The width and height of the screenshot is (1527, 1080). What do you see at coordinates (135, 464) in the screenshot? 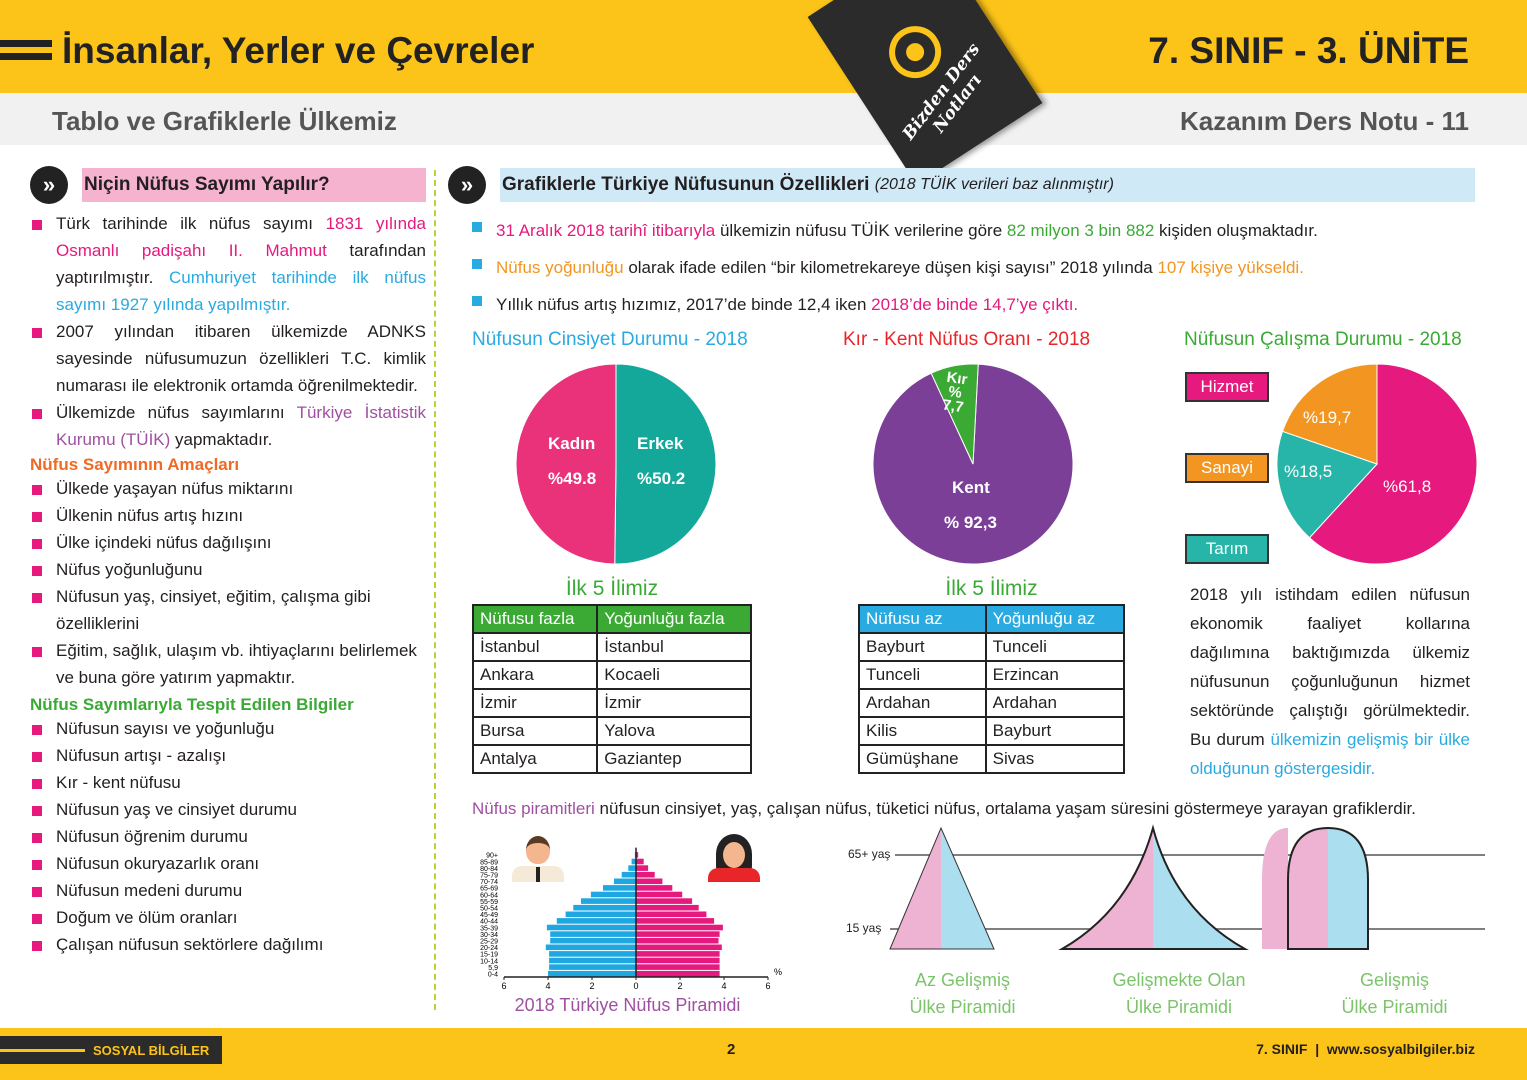
I see `purposes-heading: Nüfus Sayımının Amaçları` at bounding box center [135, 464].